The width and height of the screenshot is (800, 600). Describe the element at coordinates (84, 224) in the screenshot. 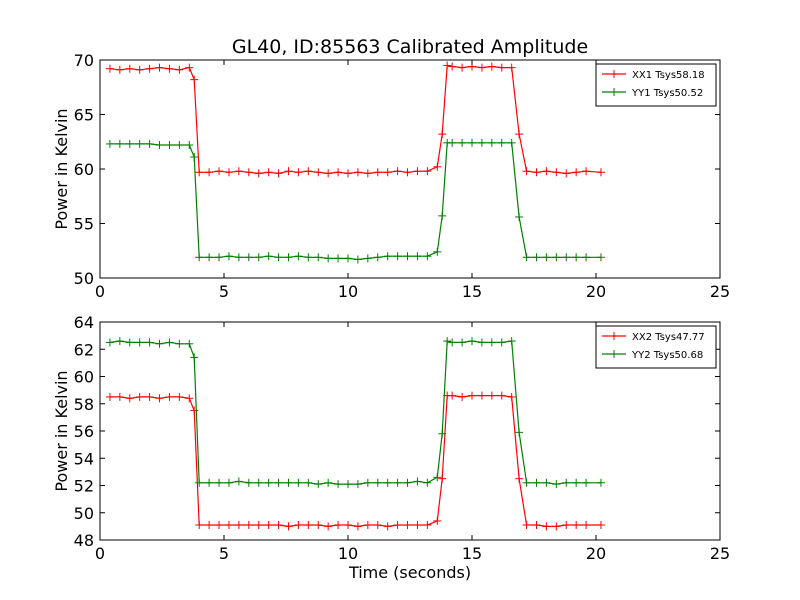

I see `top-y-tick-label: 55` at that location.